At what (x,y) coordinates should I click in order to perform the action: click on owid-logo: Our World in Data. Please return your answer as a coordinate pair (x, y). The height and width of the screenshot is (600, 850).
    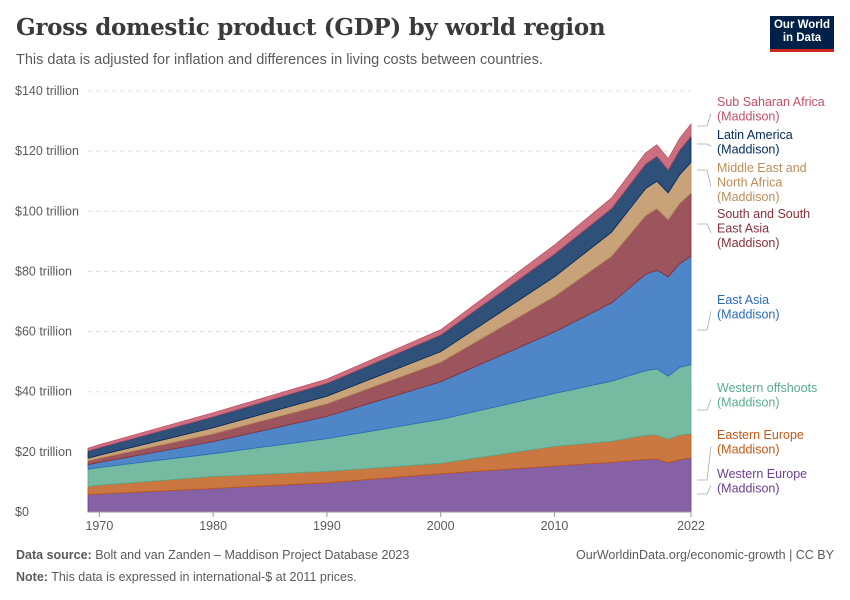
    Looking at the image, I should click on (802, 34).